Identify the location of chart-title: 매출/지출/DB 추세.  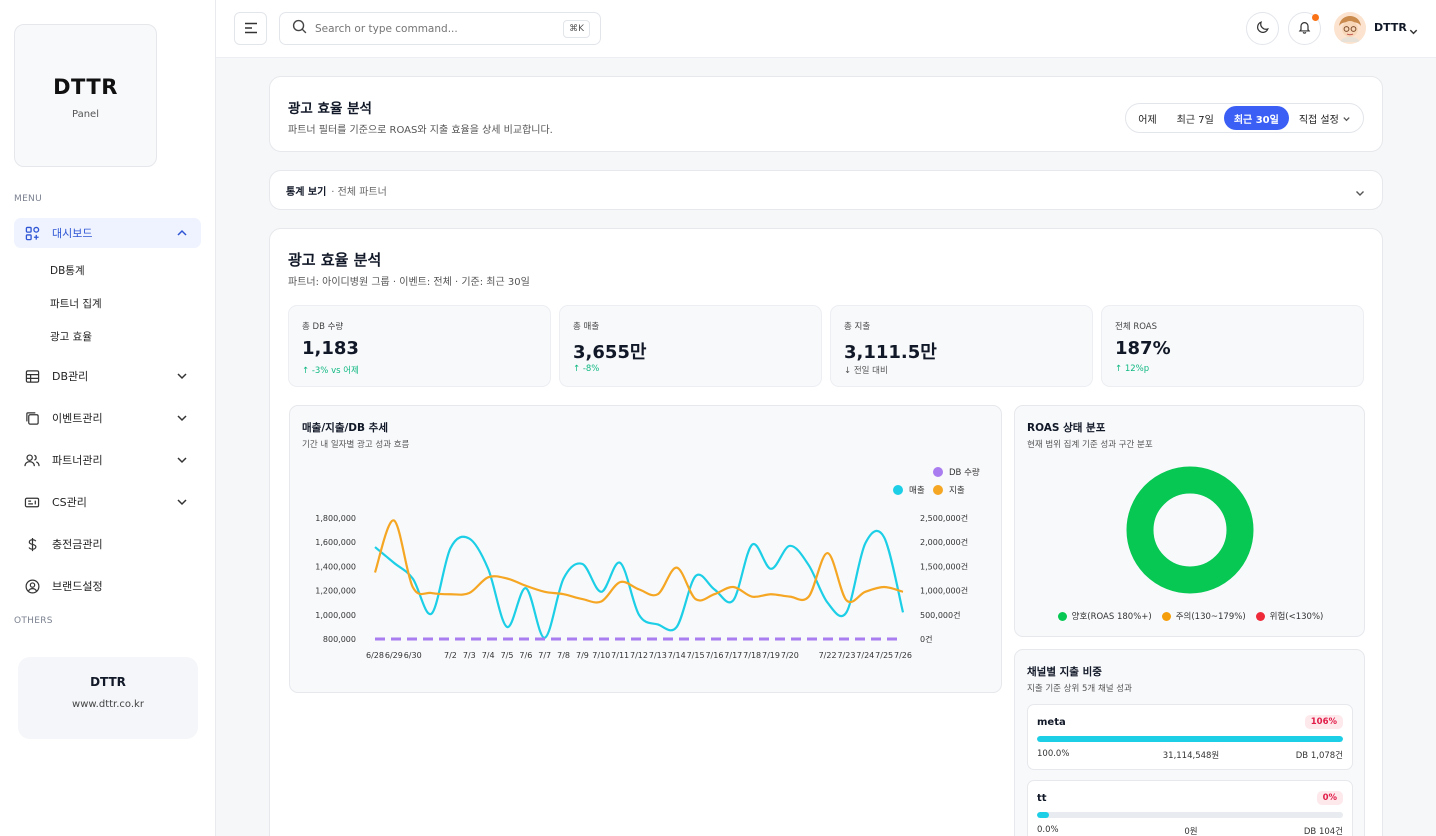
(345, 428).